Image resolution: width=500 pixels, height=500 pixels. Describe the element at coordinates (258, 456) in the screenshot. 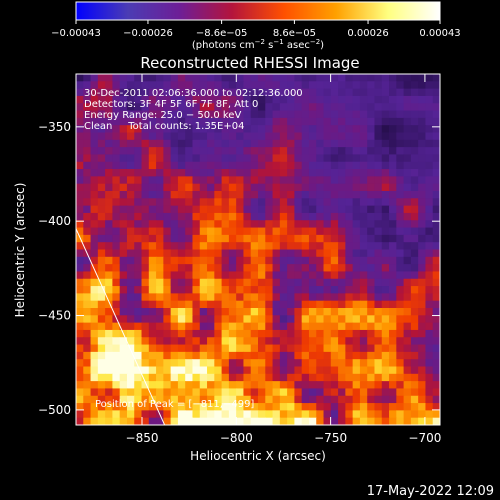

I see `x-axis-label: Heliocentric X (arcsec)` at that location.